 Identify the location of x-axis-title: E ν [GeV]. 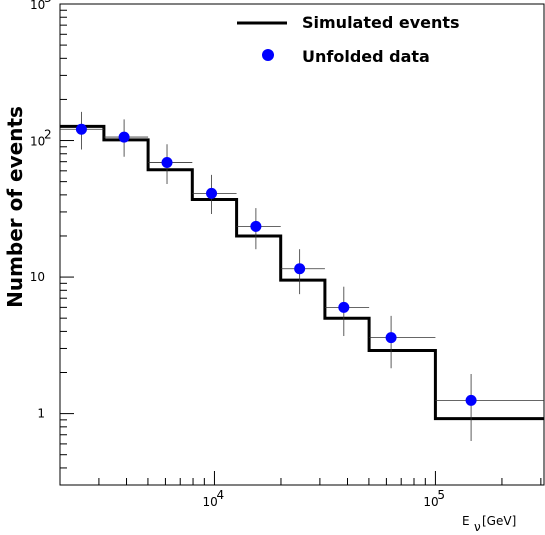
(489, 524).